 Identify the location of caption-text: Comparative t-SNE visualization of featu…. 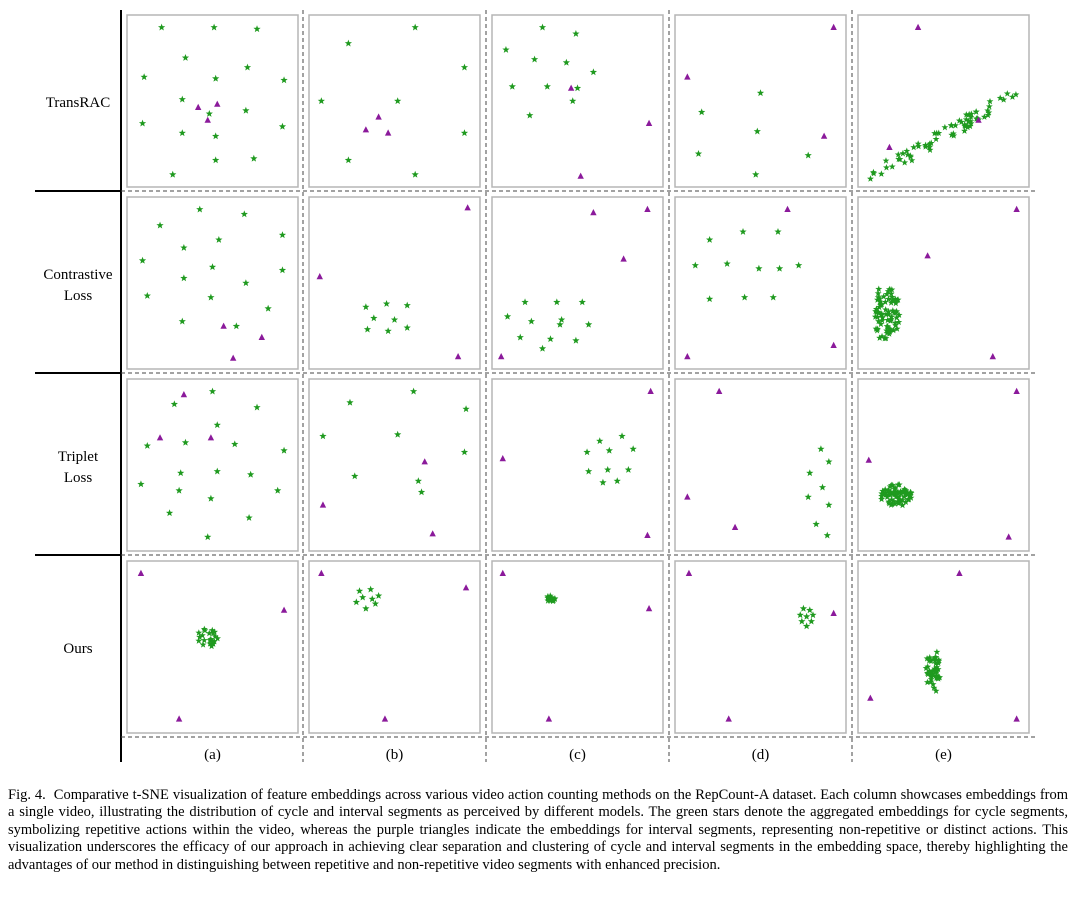
(538, 830).